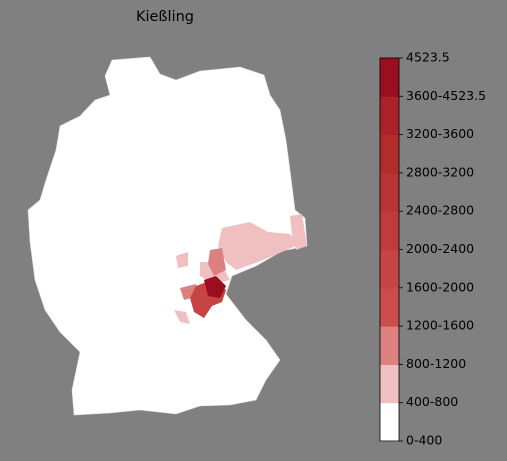  I want to click on colorbar-label: 4523.5, so click(428, 57).